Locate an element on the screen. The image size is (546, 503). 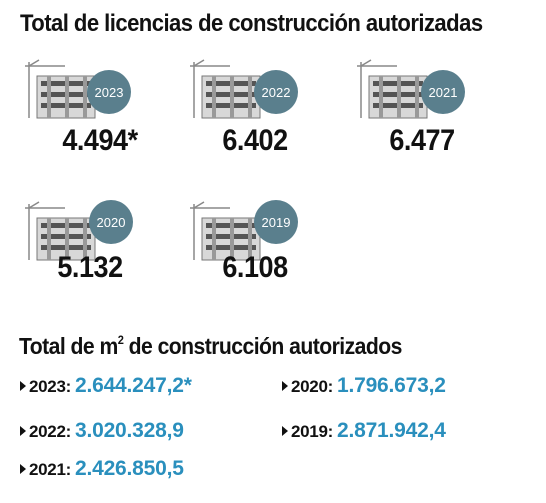
licencia-tile-2021: 2021 6.477 is located at coordinates (432, 113).